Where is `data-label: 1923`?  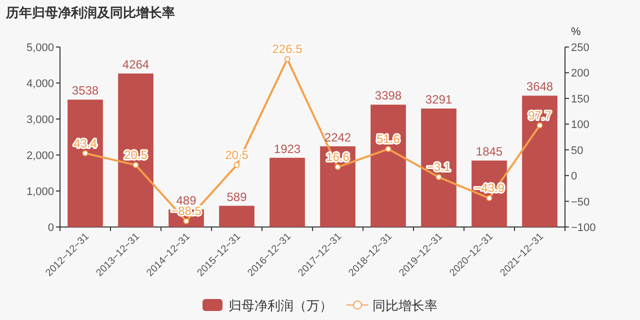 data-label: 1923 is located at coordinates (287, 149).